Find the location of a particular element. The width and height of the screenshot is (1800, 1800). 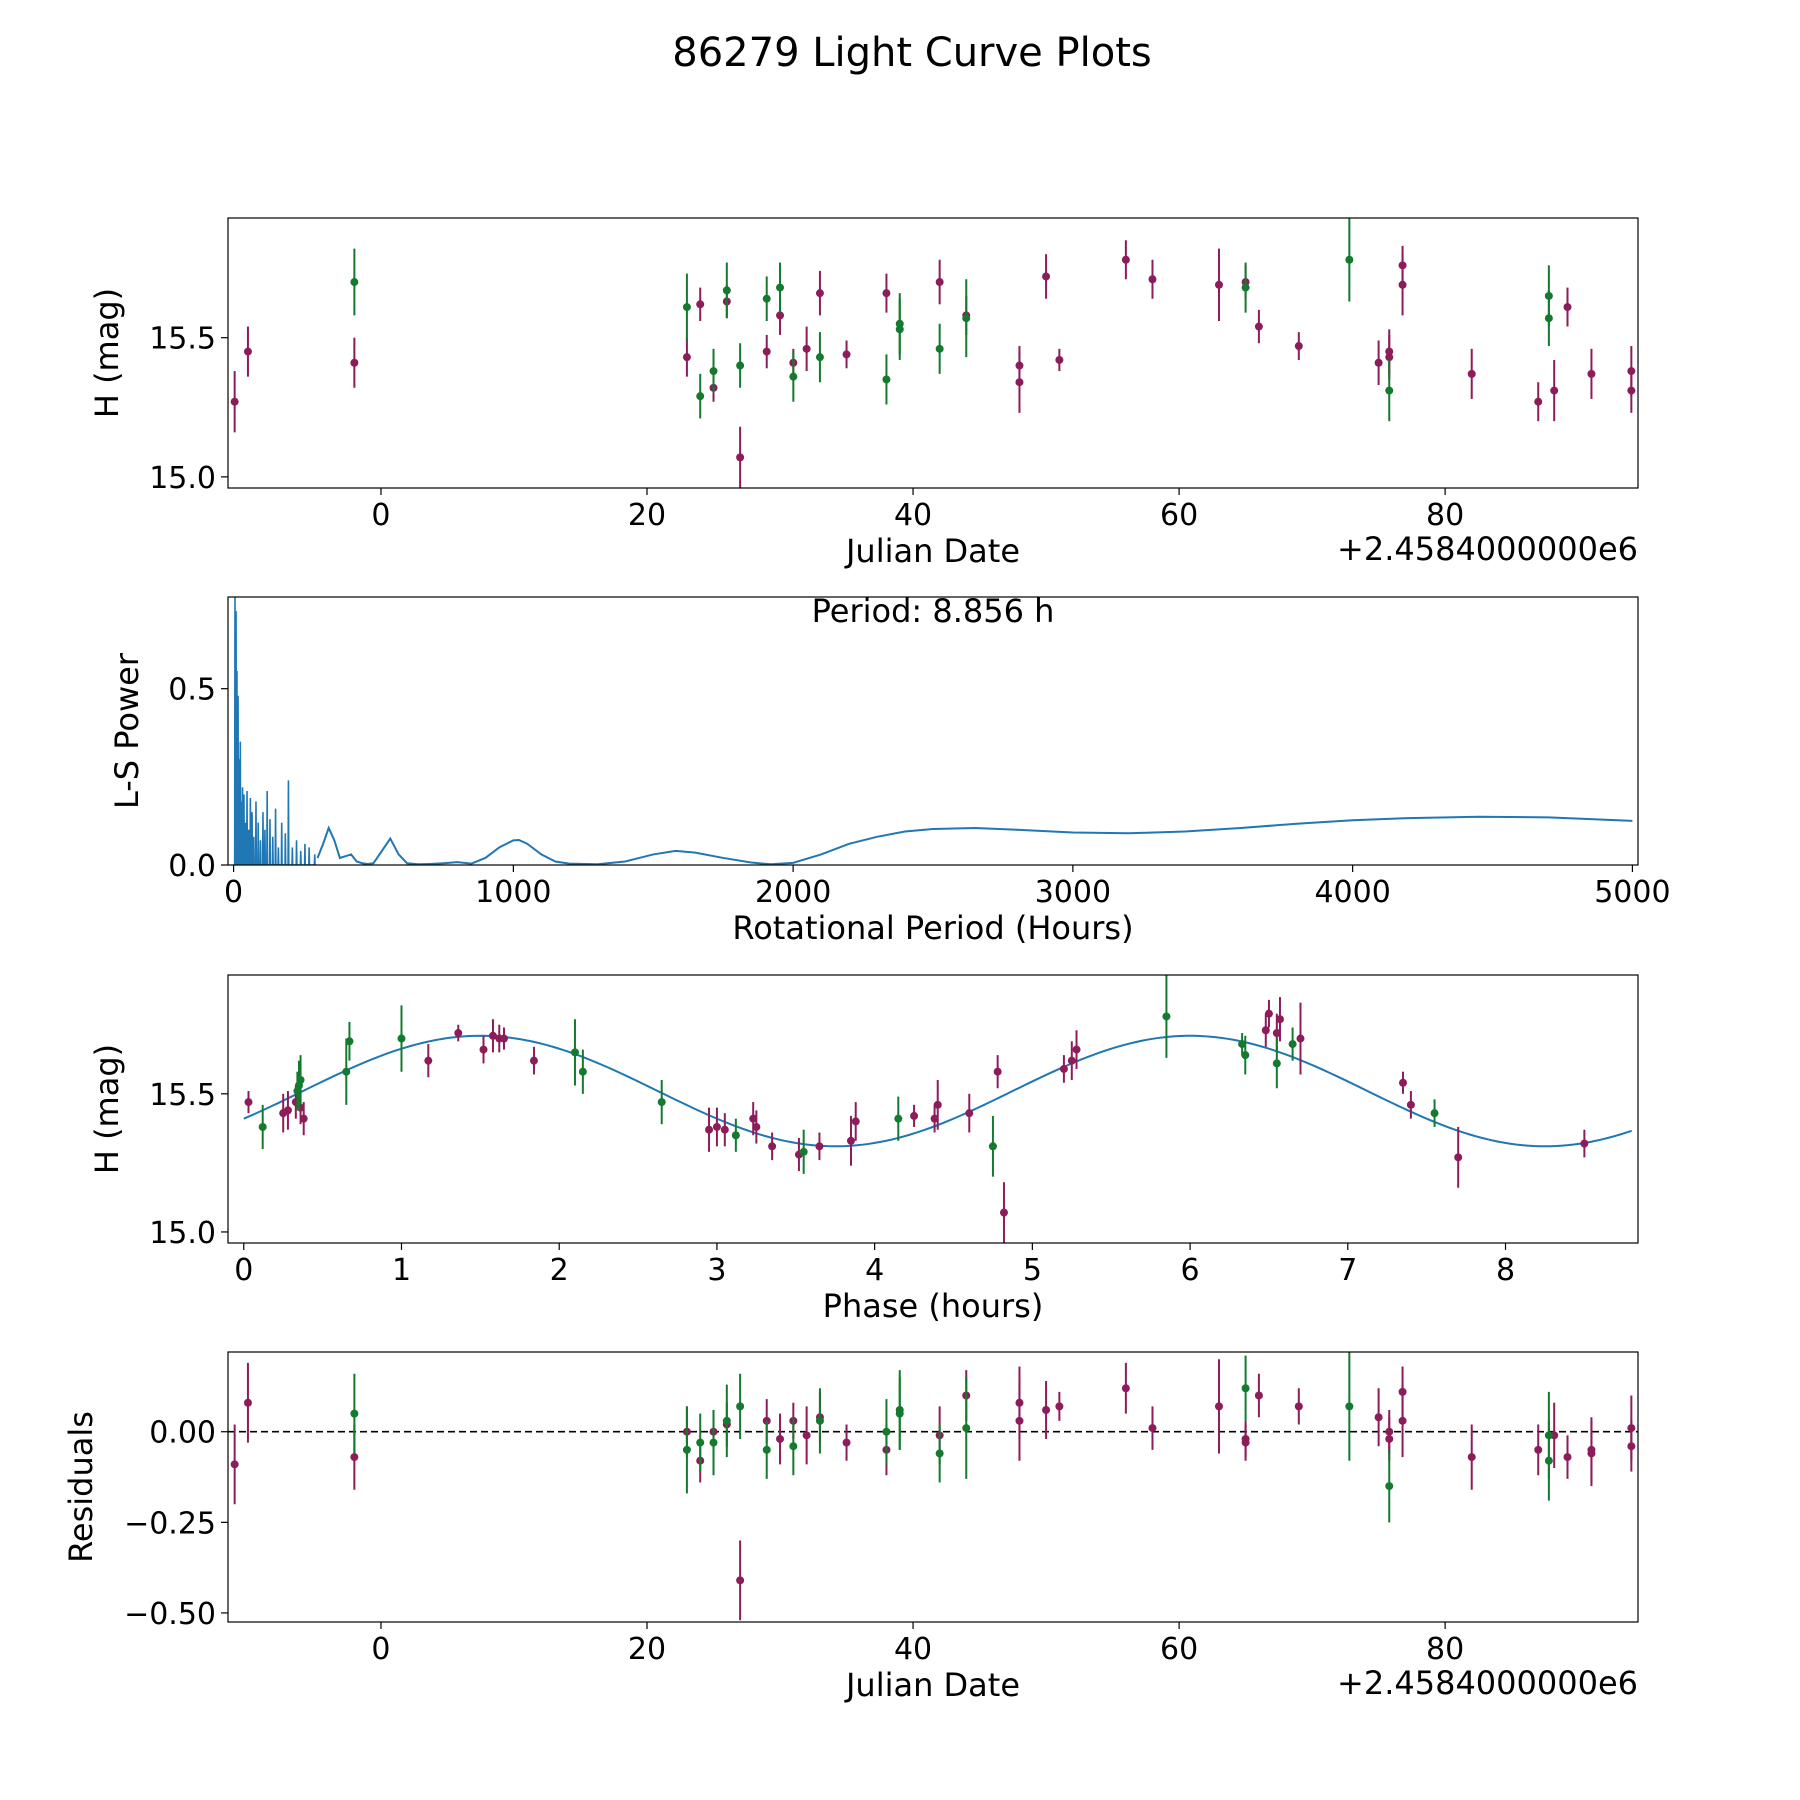

y-tick-label: −0.25 is located at coordinates (170, 1523).